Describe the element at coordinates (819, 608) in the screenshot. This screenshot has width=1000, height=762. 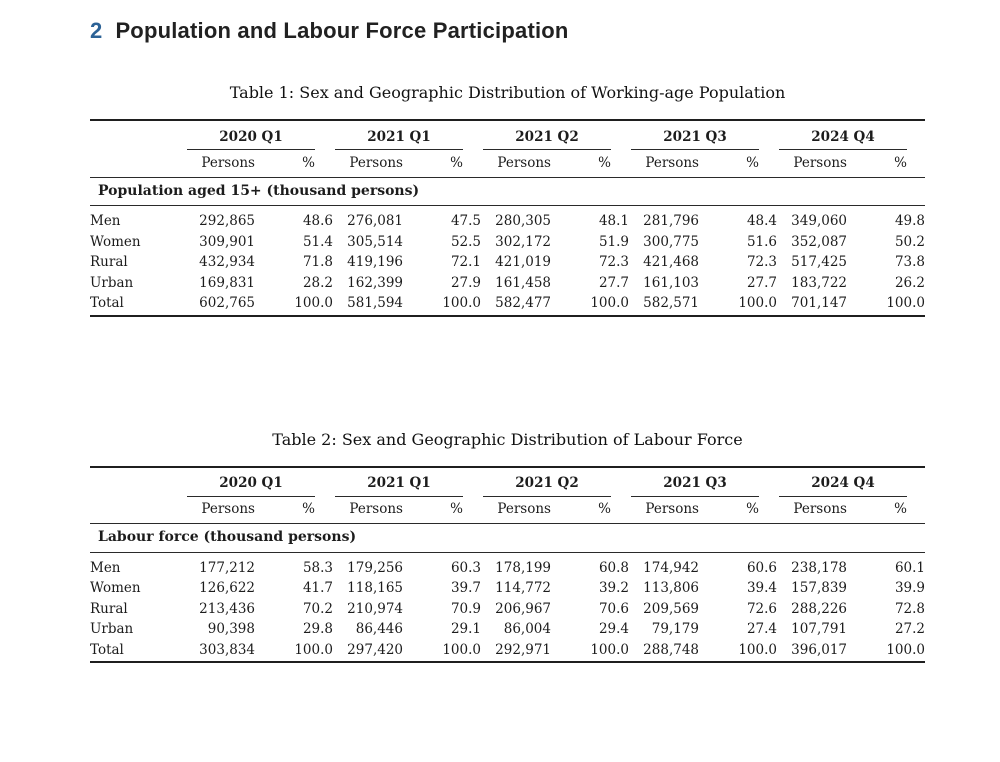
I see `persons-cell: 288,226` at that location.